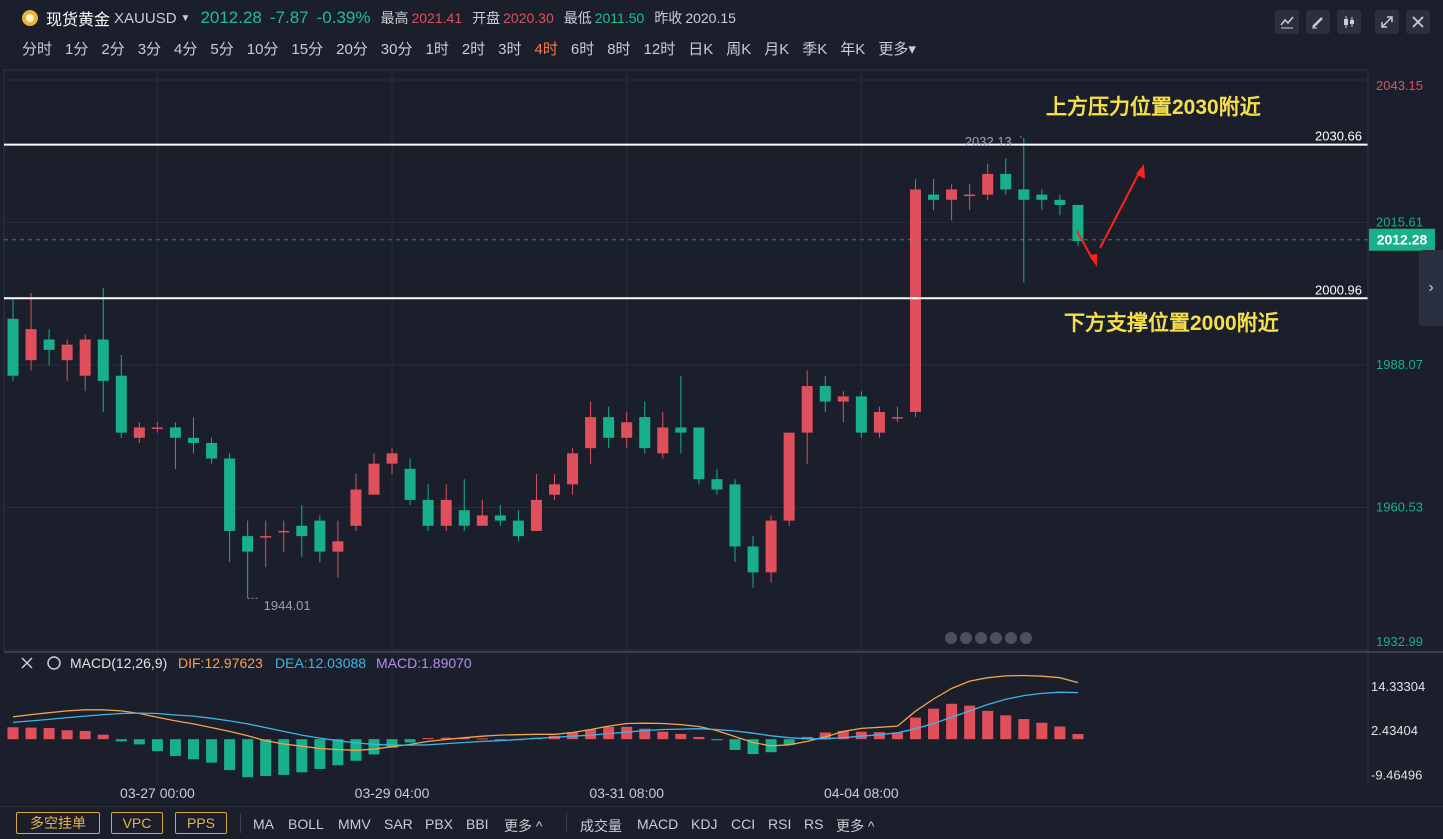 This screenshot has height=839, width=1443. Describe the element at coordinates (523, 826) in the screenshot. I see `main-indicator-item: 更多 ^` at that location.